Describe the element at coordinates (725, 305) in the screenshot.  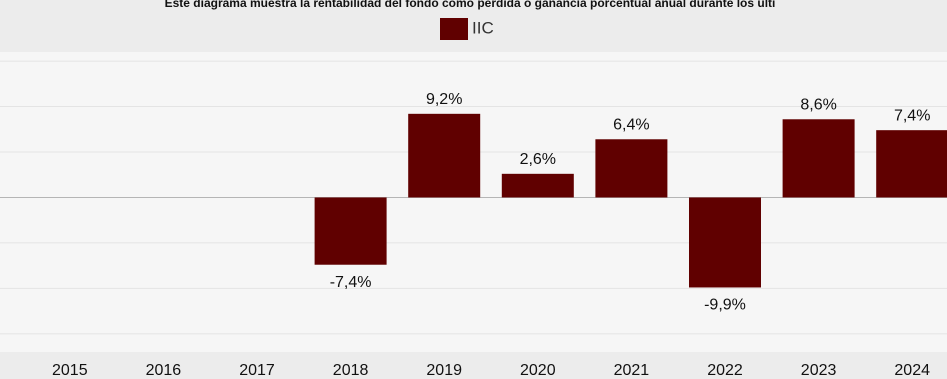
I see `value-label: -9,9%` at that location.